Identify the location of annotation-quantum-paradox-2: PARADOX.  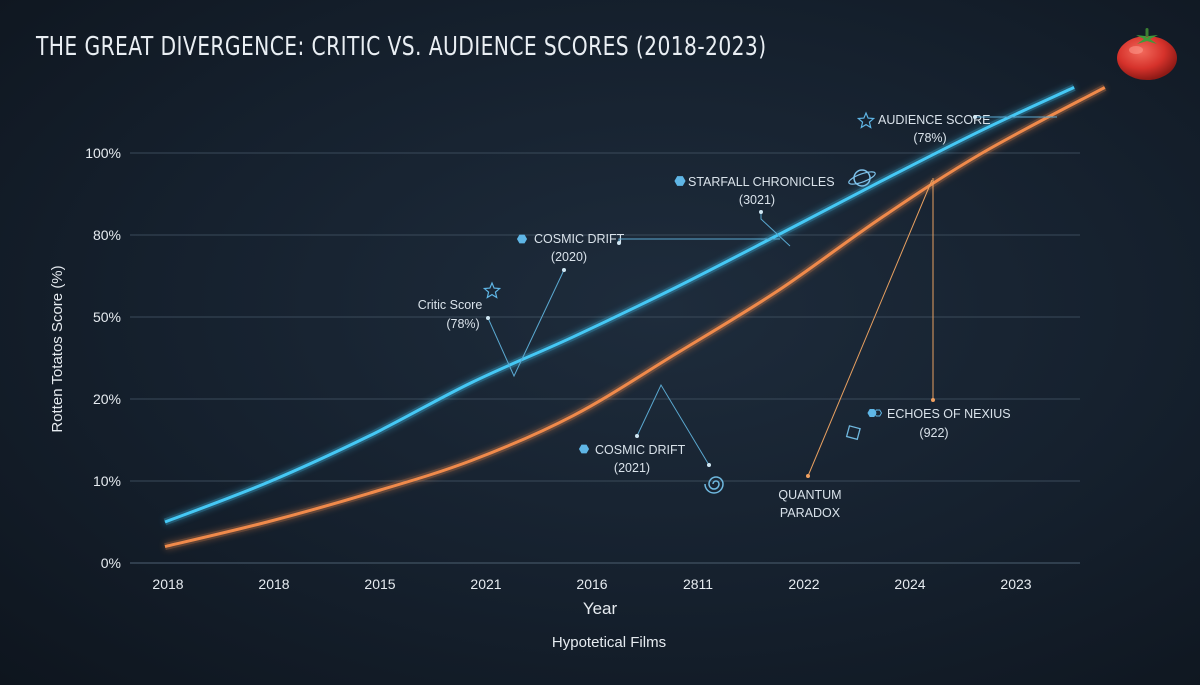
(810, 513).